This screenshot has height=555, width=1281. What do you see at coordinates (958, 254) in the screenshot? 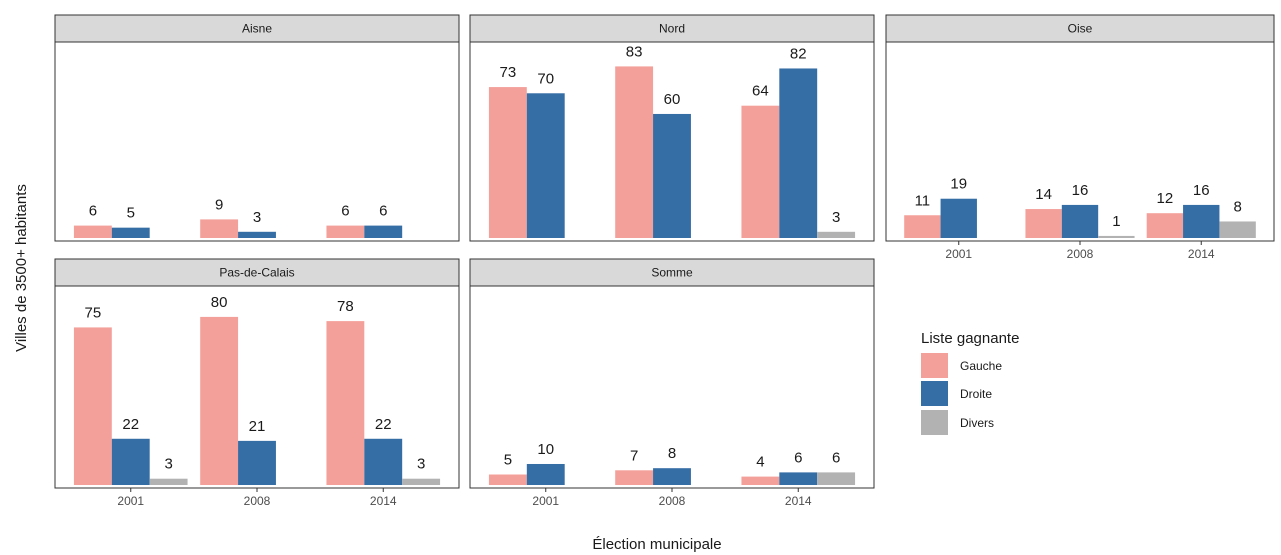
I see `x-tick-label-oise-2001: 2001` at bounding box center [958, 254].